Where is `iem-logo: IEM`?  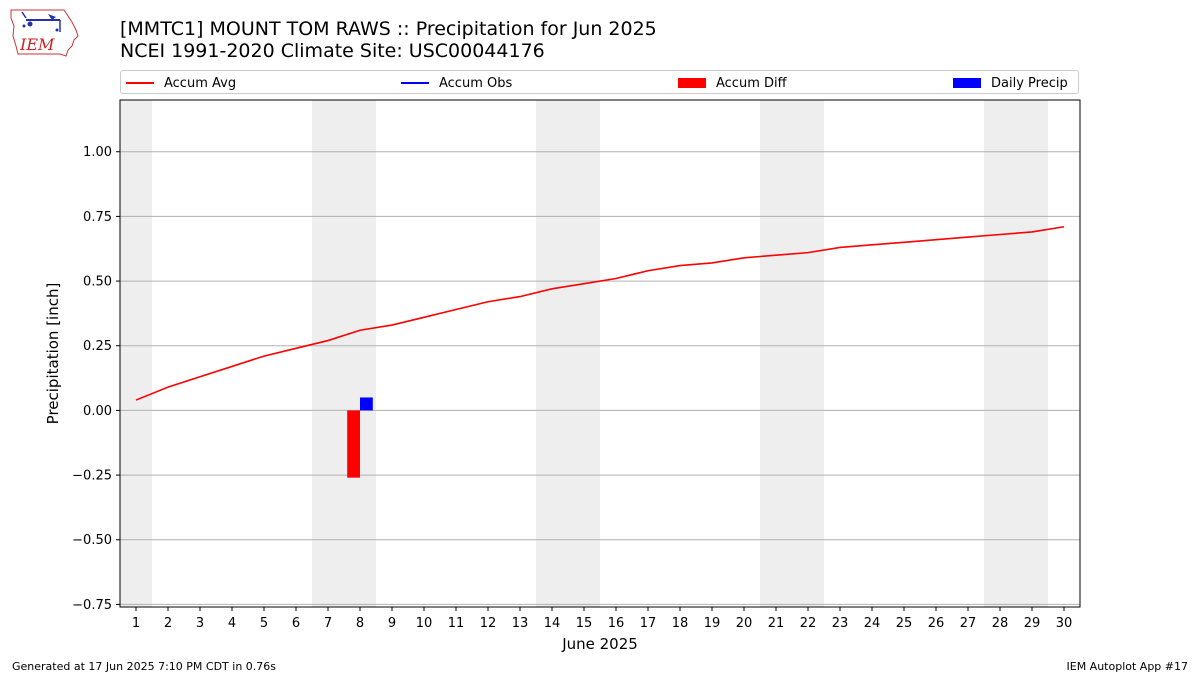
iem-logo: IEM is located at coordinates (44, 33).